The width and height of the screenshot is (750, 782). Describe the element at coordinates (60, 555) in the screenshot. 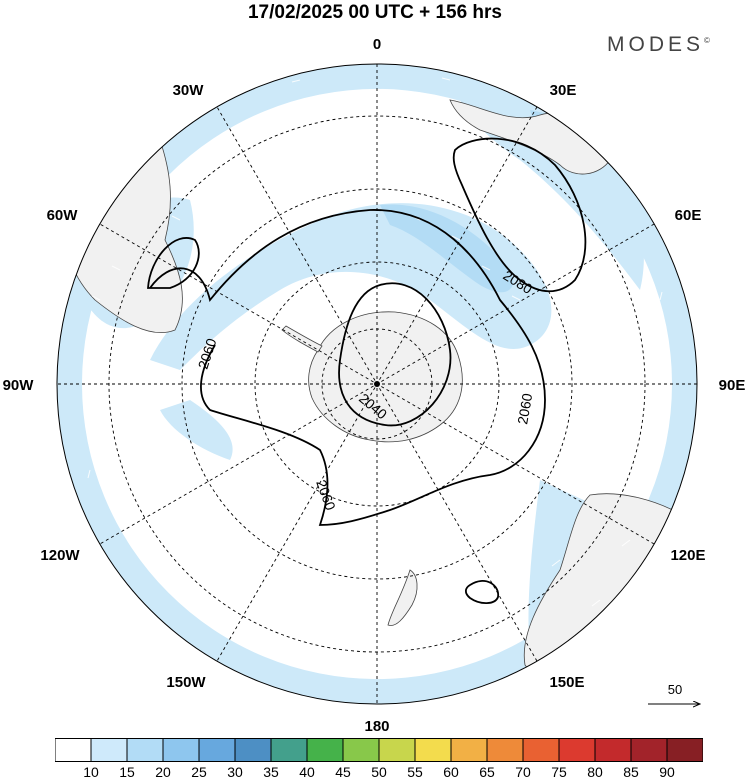

I see `meridian-label-120w: 120W` at that location.